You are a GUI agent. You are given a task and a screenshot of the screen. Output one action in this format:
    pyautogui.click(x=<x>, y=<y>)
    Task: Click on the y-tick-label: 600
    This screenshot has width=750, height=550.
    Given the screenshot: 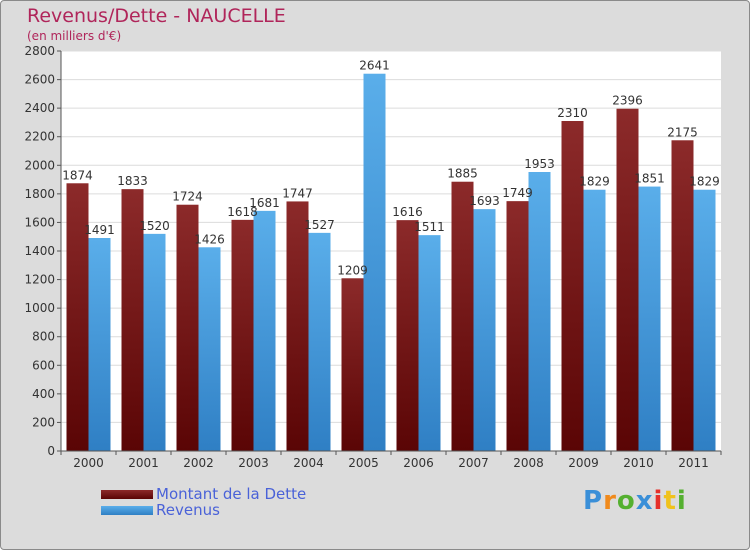 What is the action you would take?
    pyautogui.click(x=43, y=365)
    